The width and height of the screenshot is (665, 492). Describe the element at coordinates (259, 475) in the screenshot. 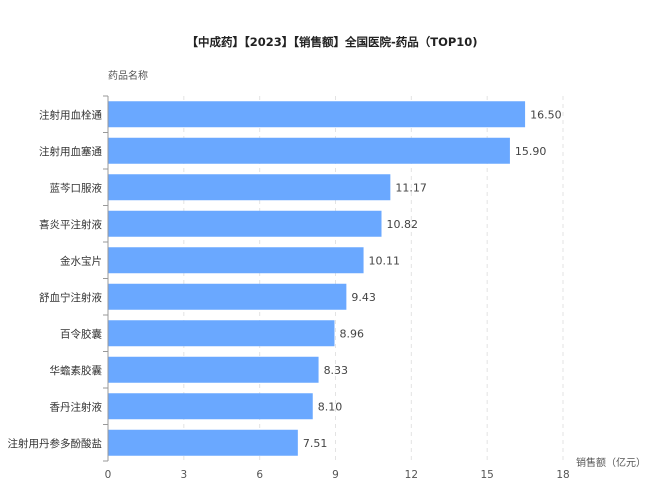

I see `x-tick-label: 6` at that location.